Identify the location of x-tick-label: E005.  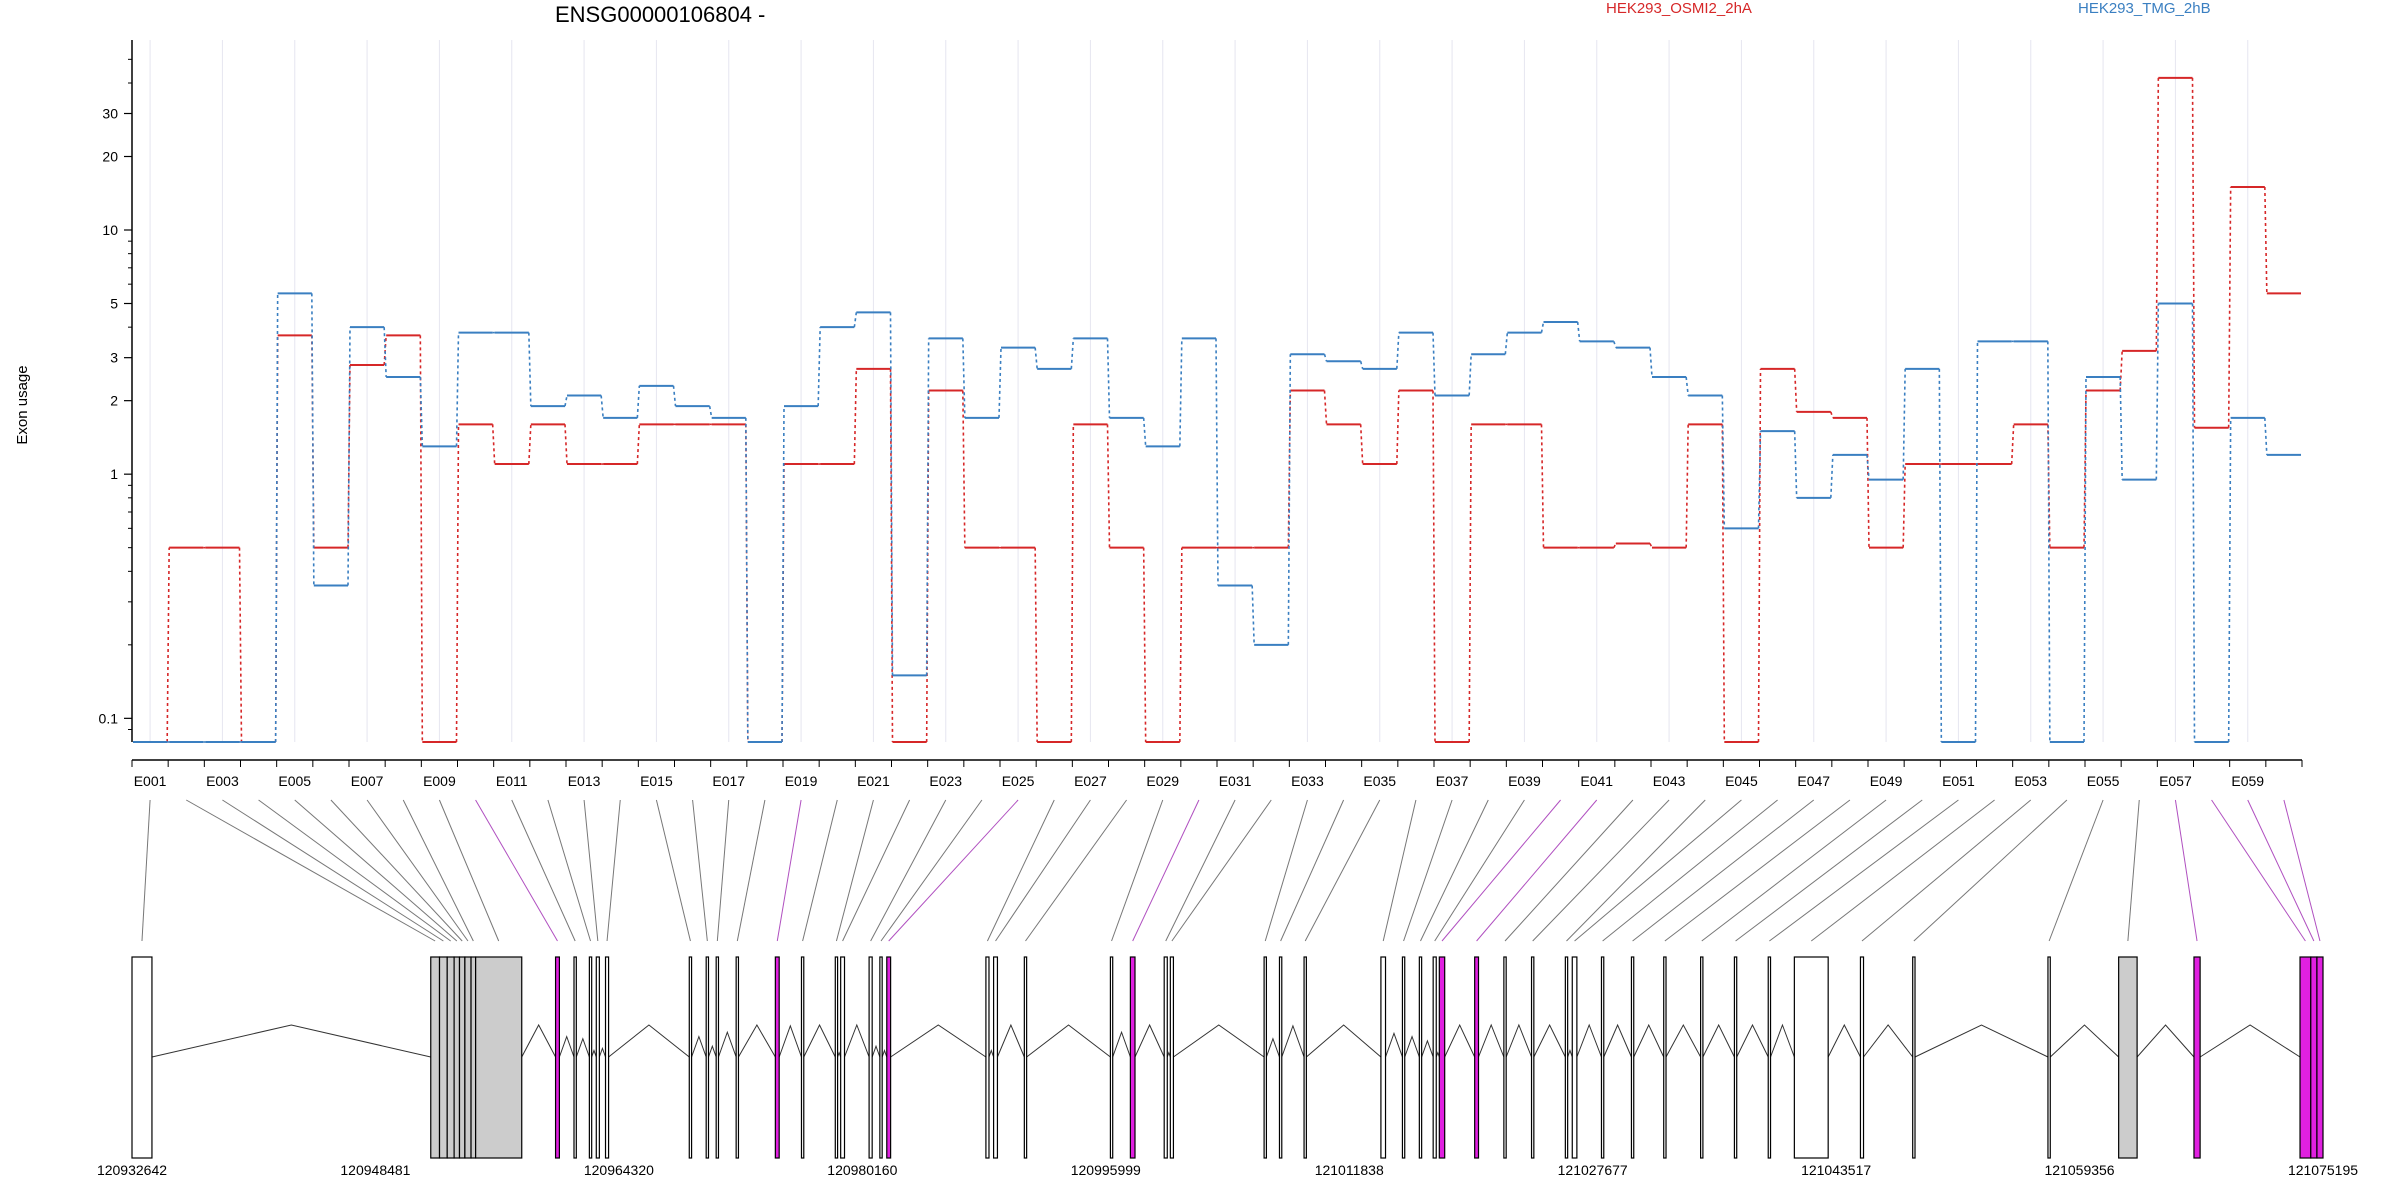
(294, 781).